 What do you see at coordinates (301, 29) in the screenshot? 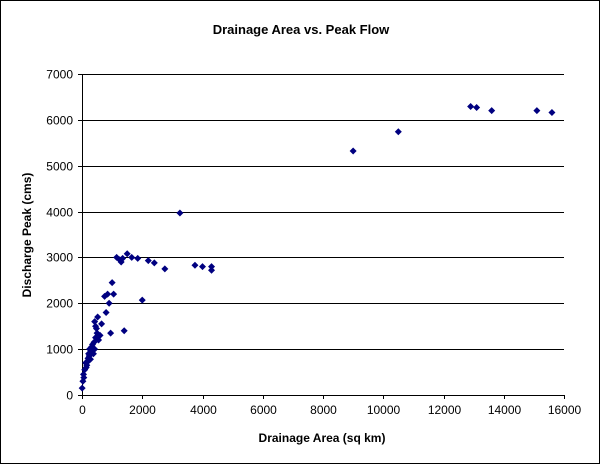
I see `chart-title: Drainage Area vs. Peak Flow` at bounding box center [301, 29].